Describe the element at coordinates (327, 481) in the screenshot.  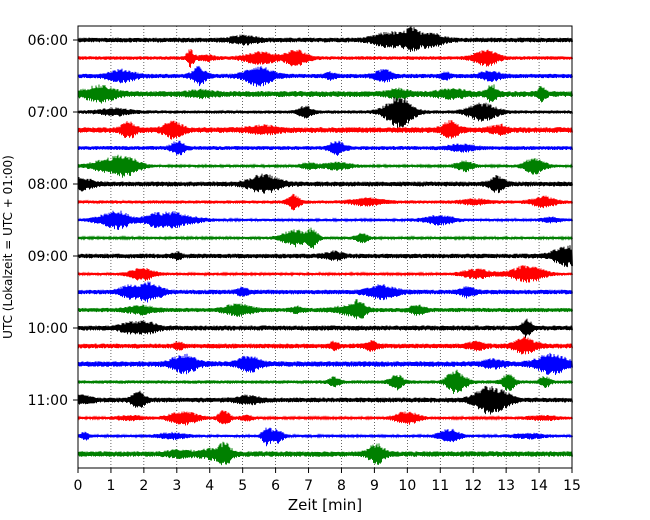
I see `x-axis-ticks: 0 1 2 3 4 5 6 7 8 9 10 11 12 13 14 15` at that location.